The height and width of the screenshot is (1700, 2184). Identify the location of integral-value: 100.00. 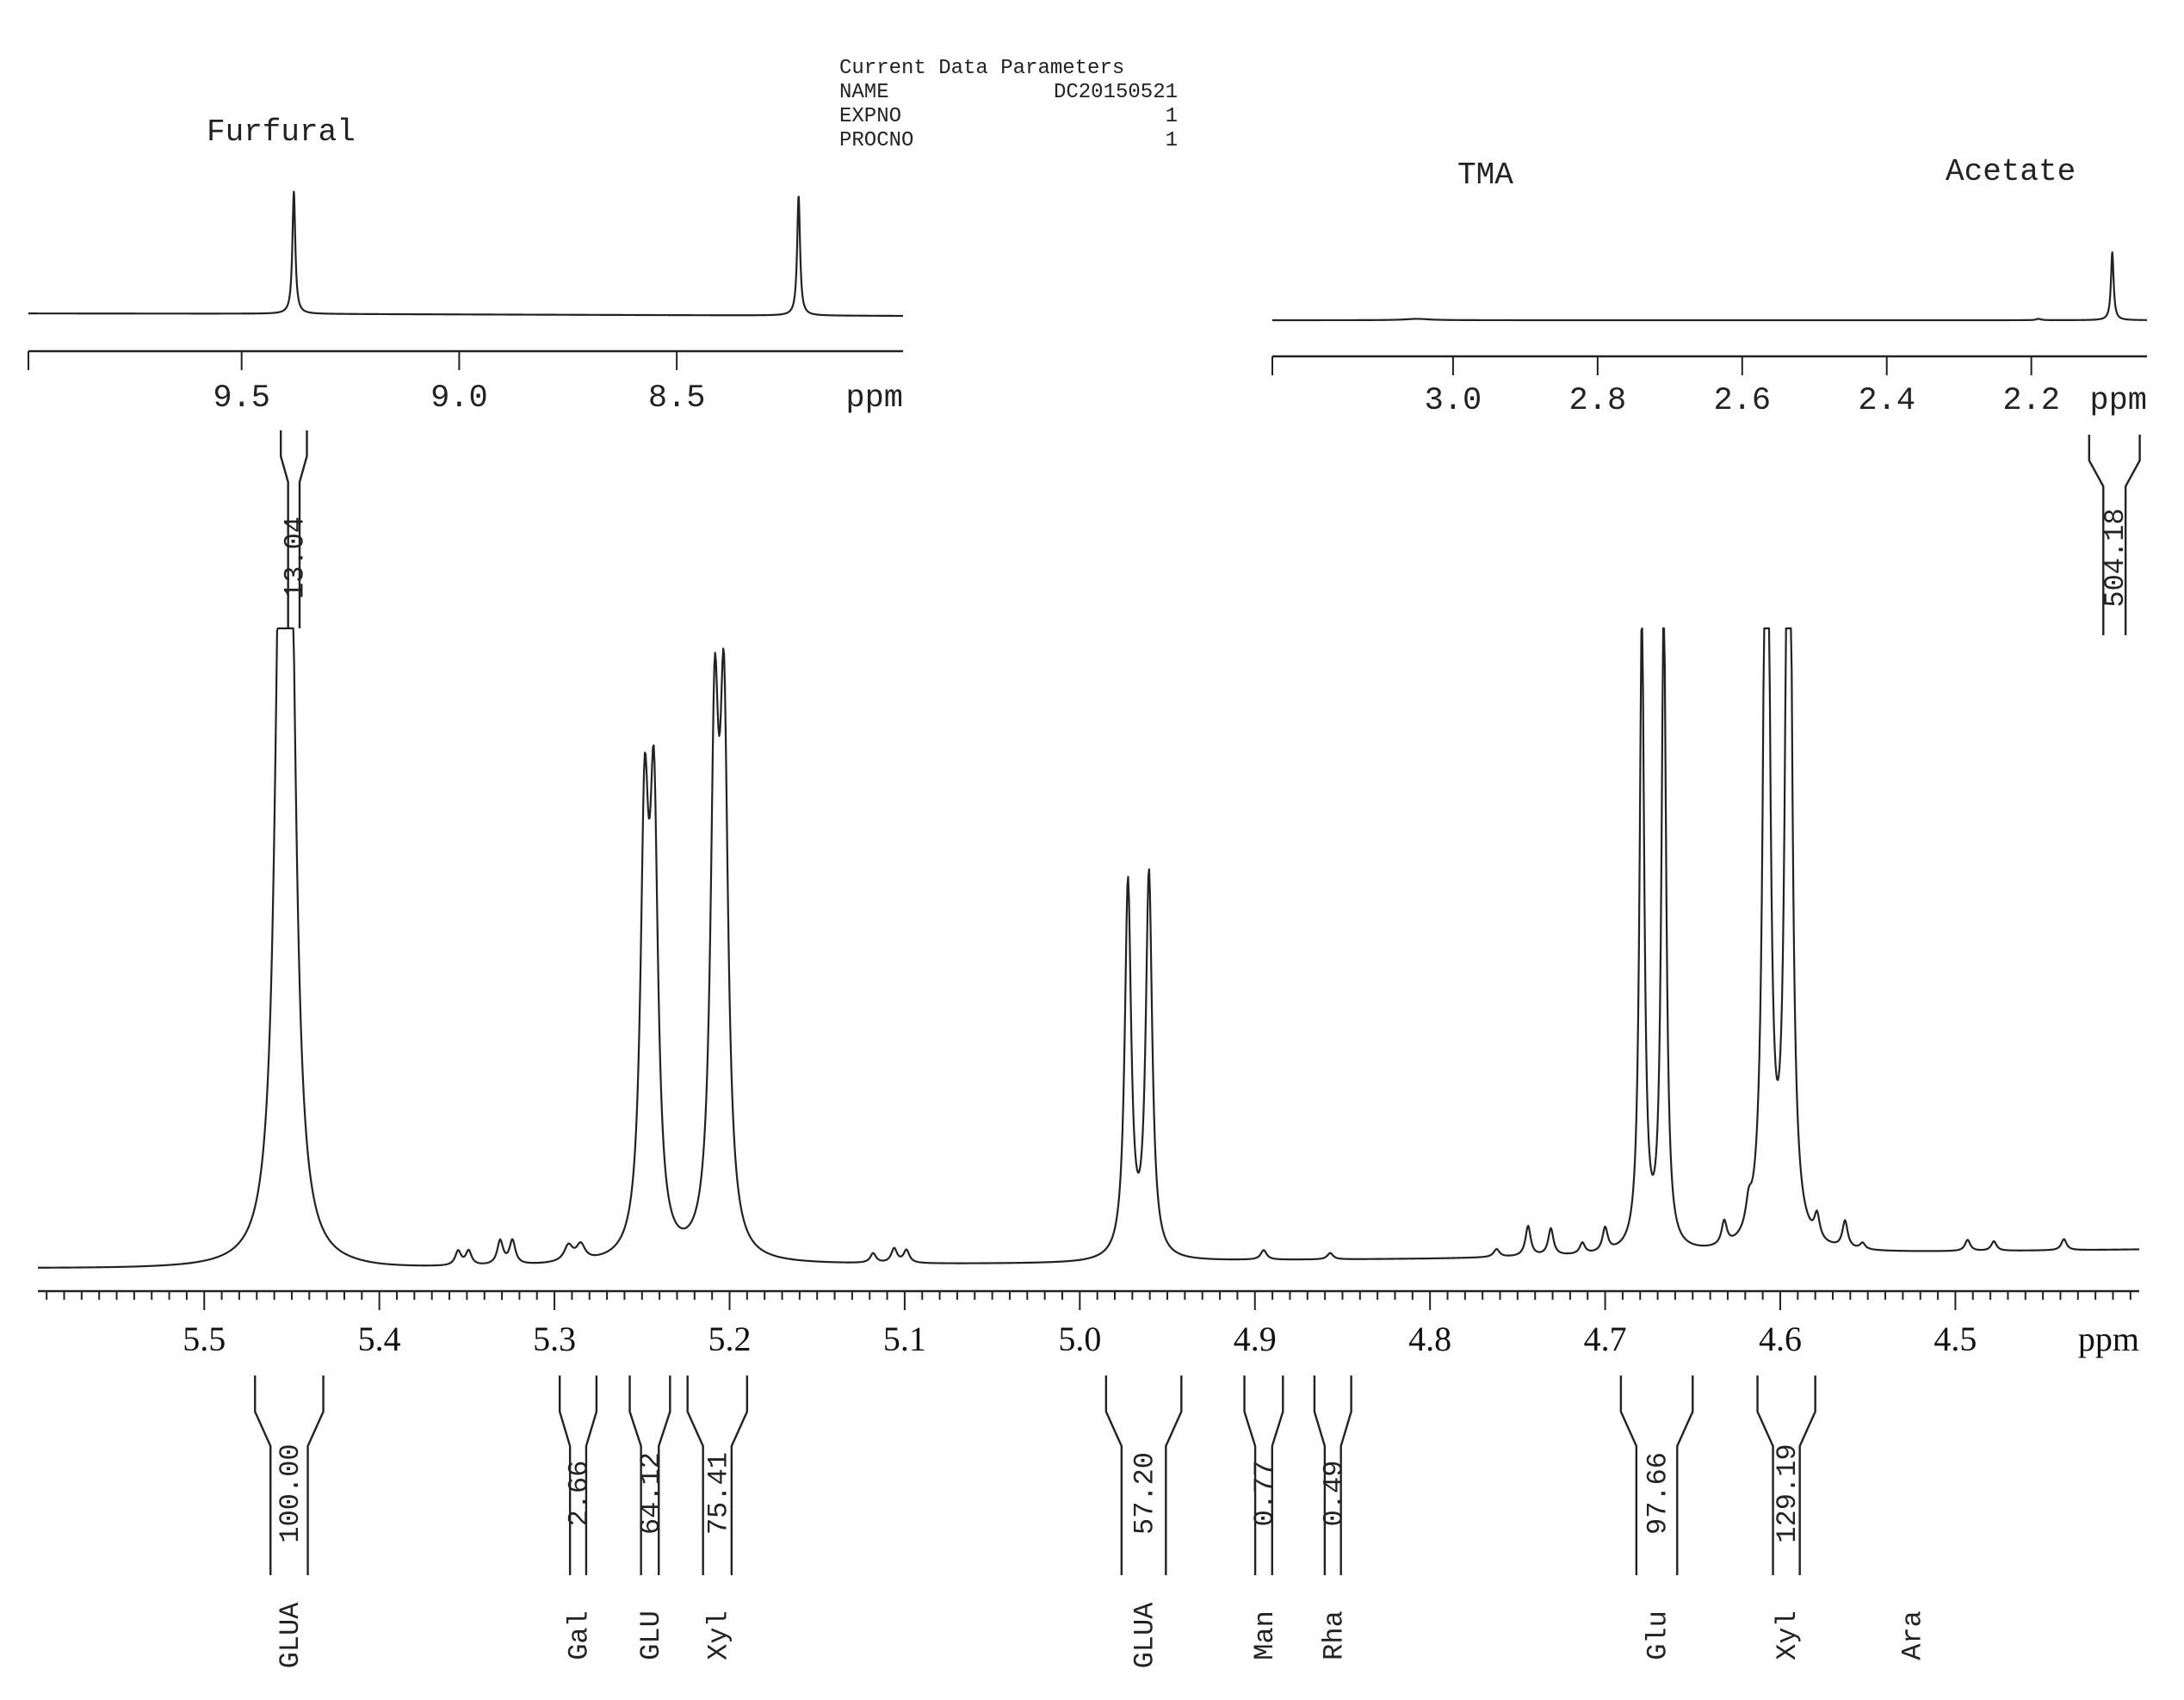
(291, 1493).